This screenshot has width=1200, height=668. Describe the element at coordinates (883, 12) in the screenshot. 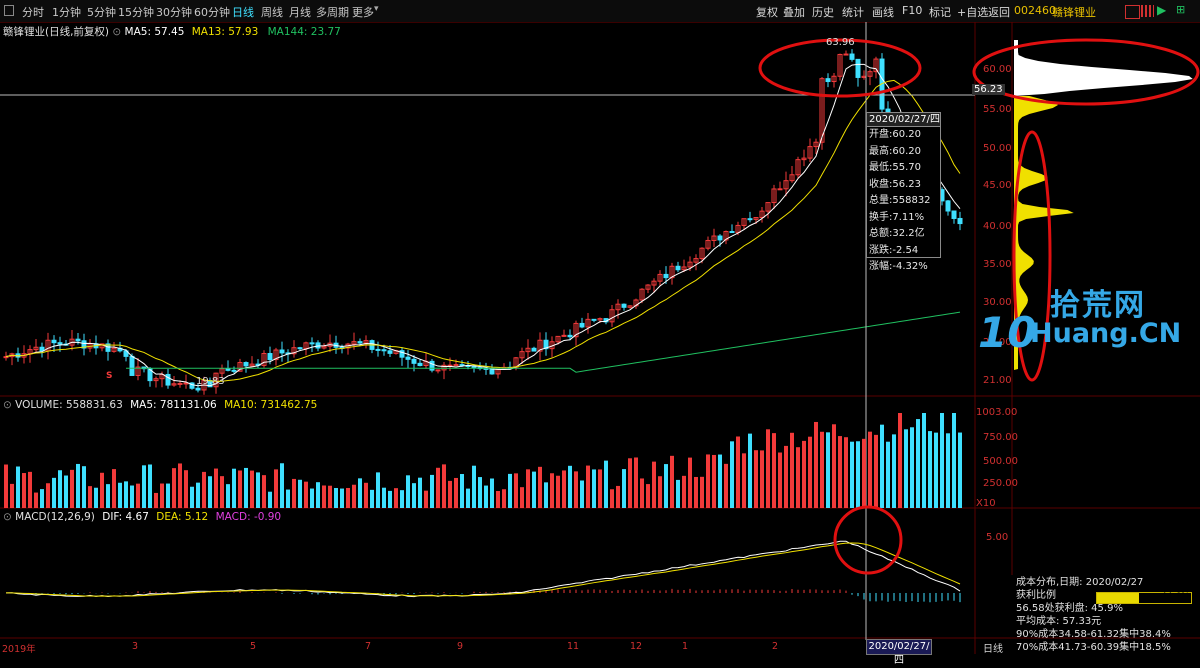

I see `draw-button: 画线` at that location.